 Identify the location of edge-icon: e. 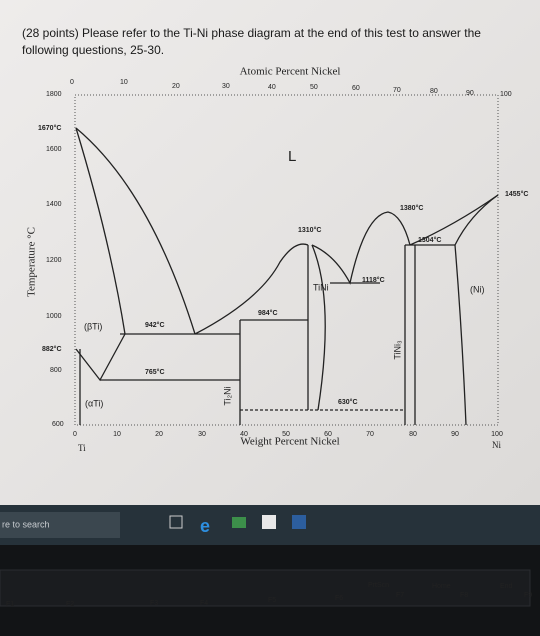
(205, 526).